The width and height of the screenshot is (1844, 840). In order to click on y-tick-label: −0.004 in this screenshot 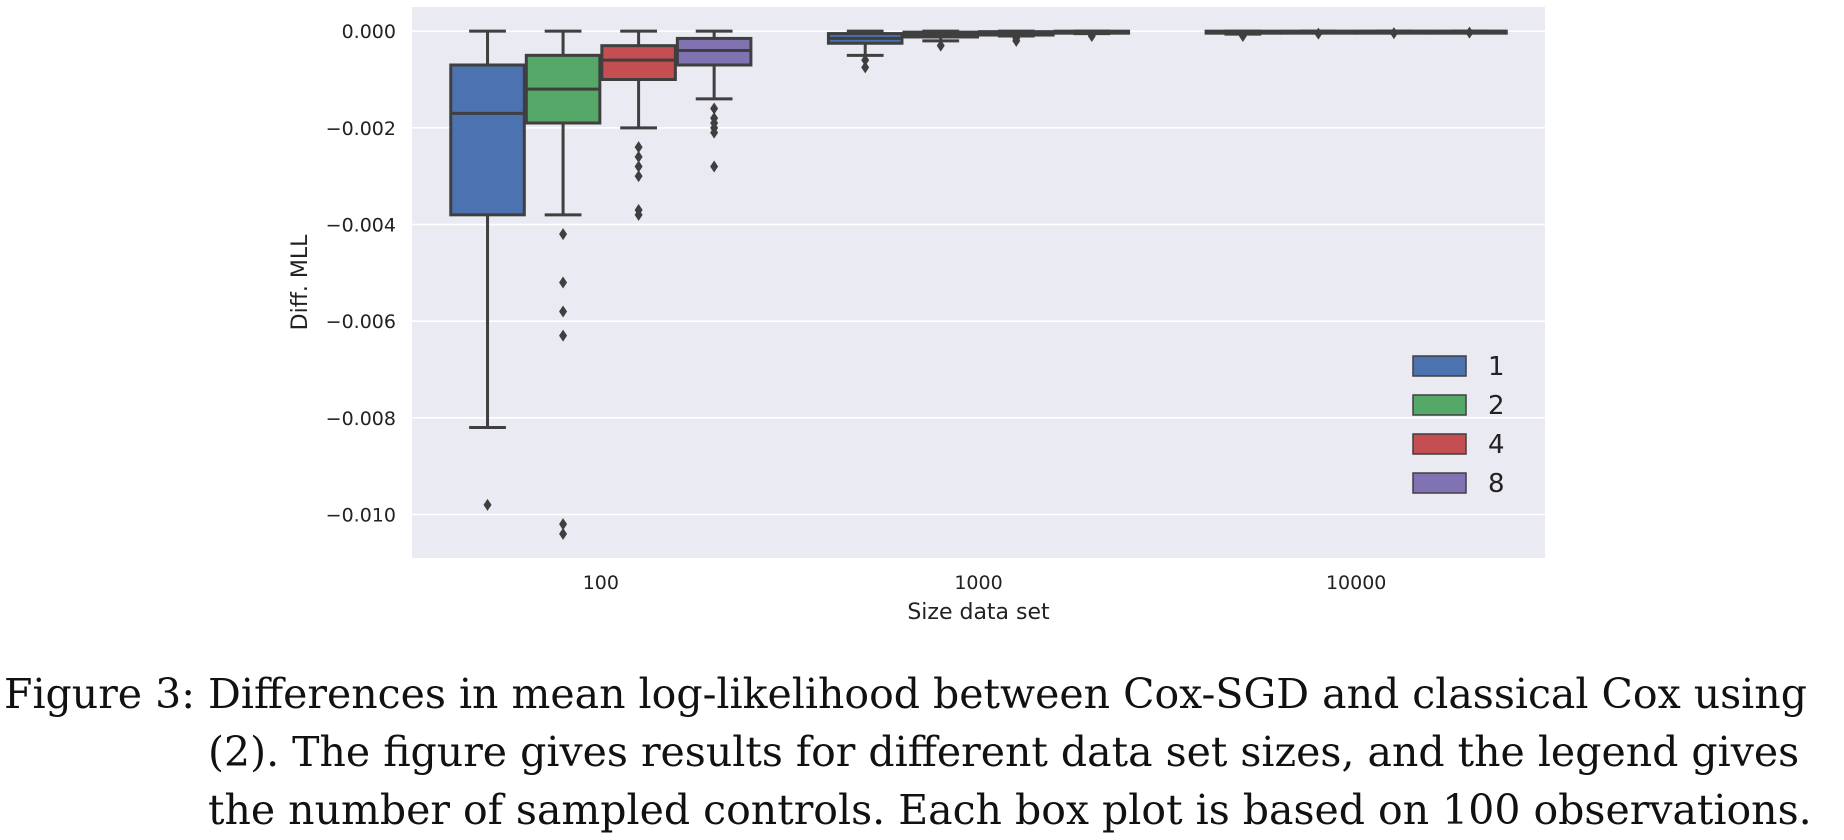, I will do `click(361, 226)`.